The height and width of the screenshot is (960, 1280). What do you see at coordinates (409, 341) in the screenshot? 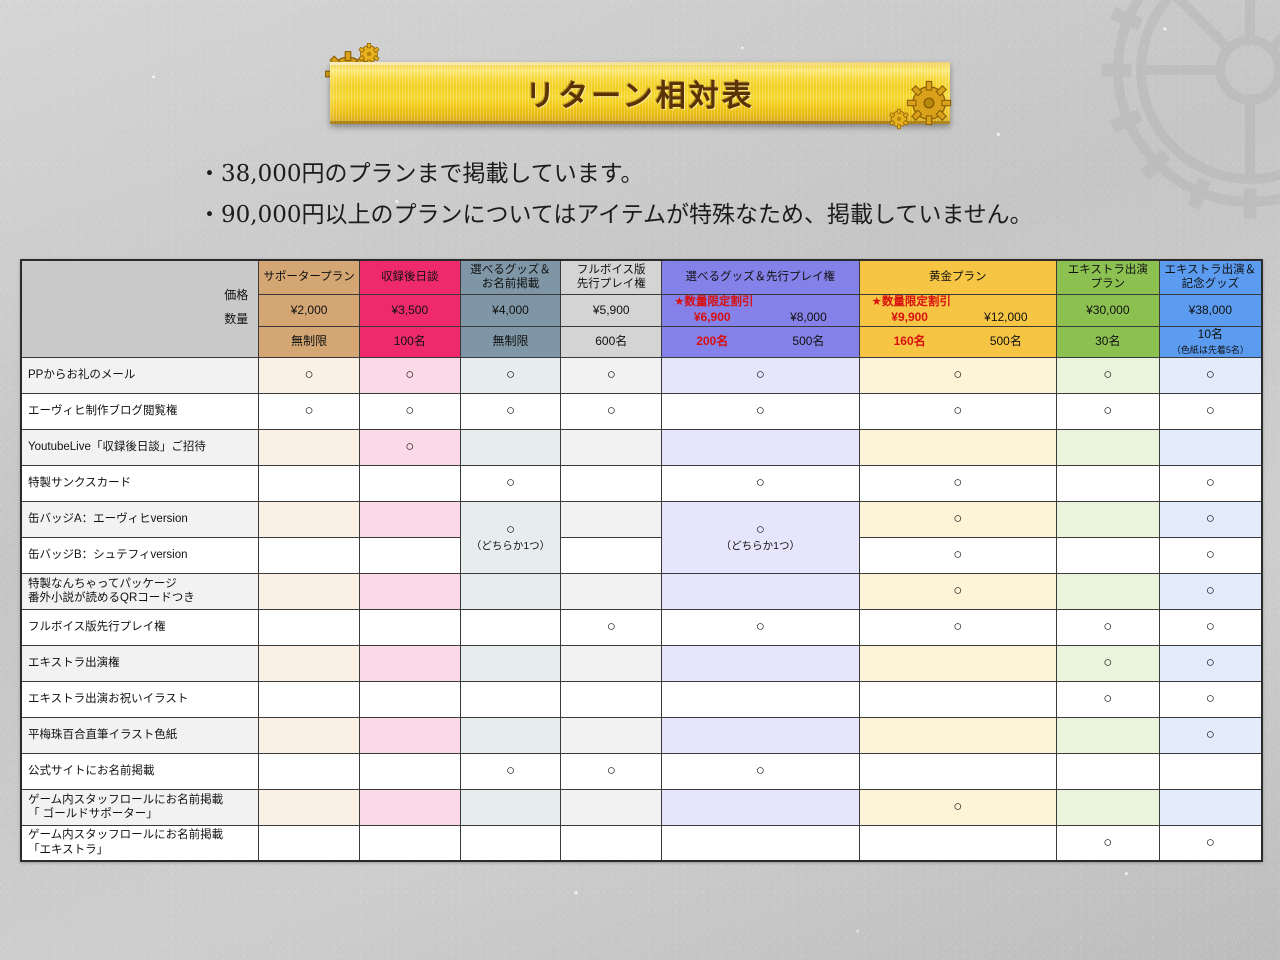
I see `quantity-value: 100名` at bounding box center [409, 341].